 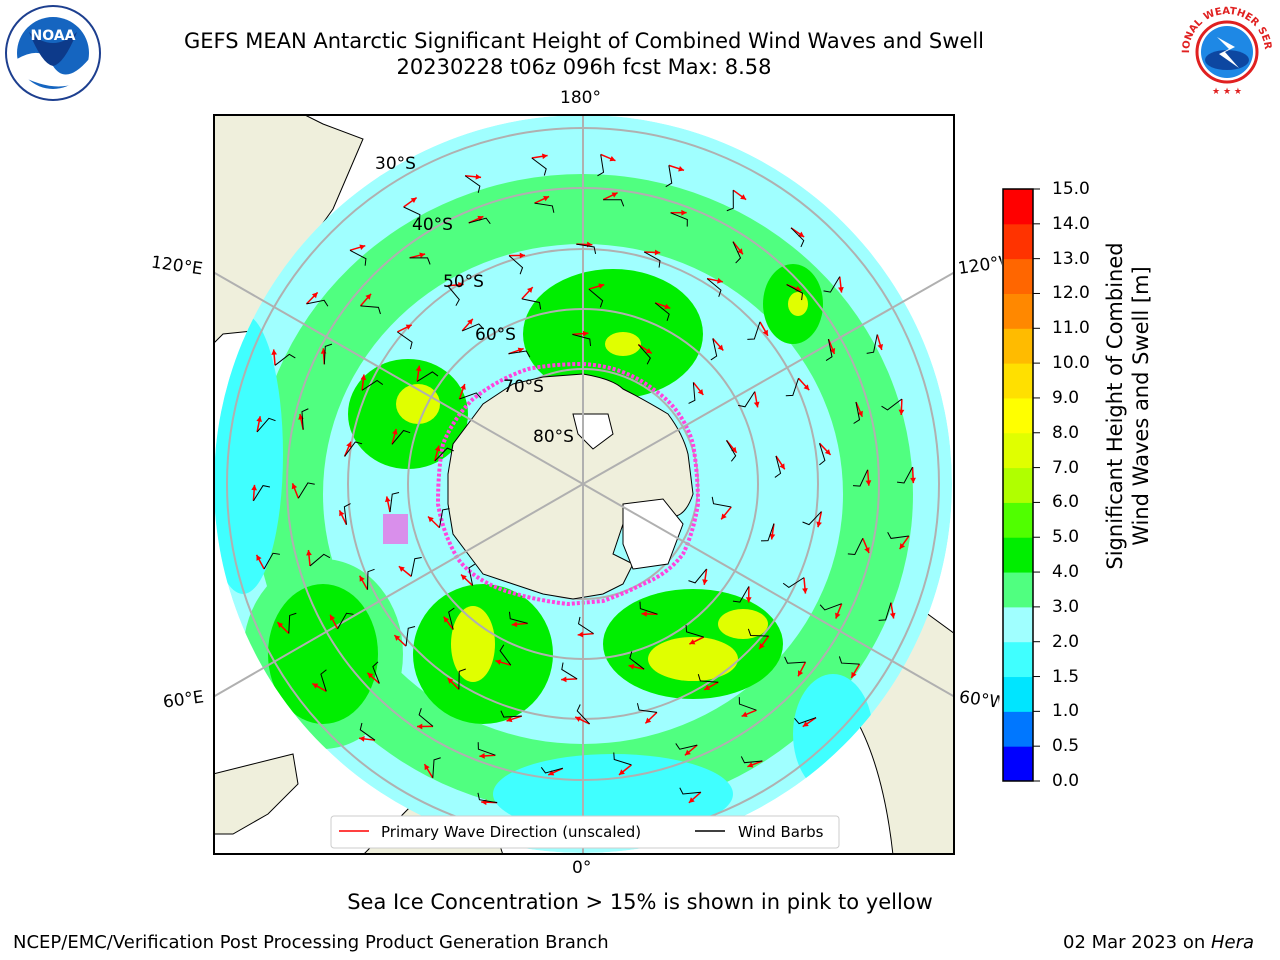 What do you see at coordinates (1071, 258) in the screenshot?
I see `colorbar-tick-label: 13.0` at bounding box center [1071, 258].